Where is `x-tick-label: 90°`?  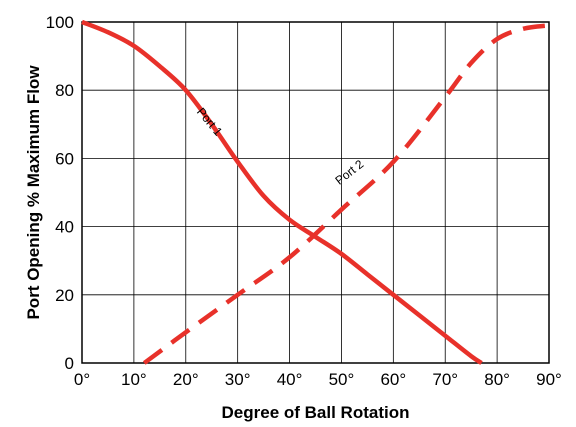
x-tick-label: 90° is located at coordinates (549, 379).